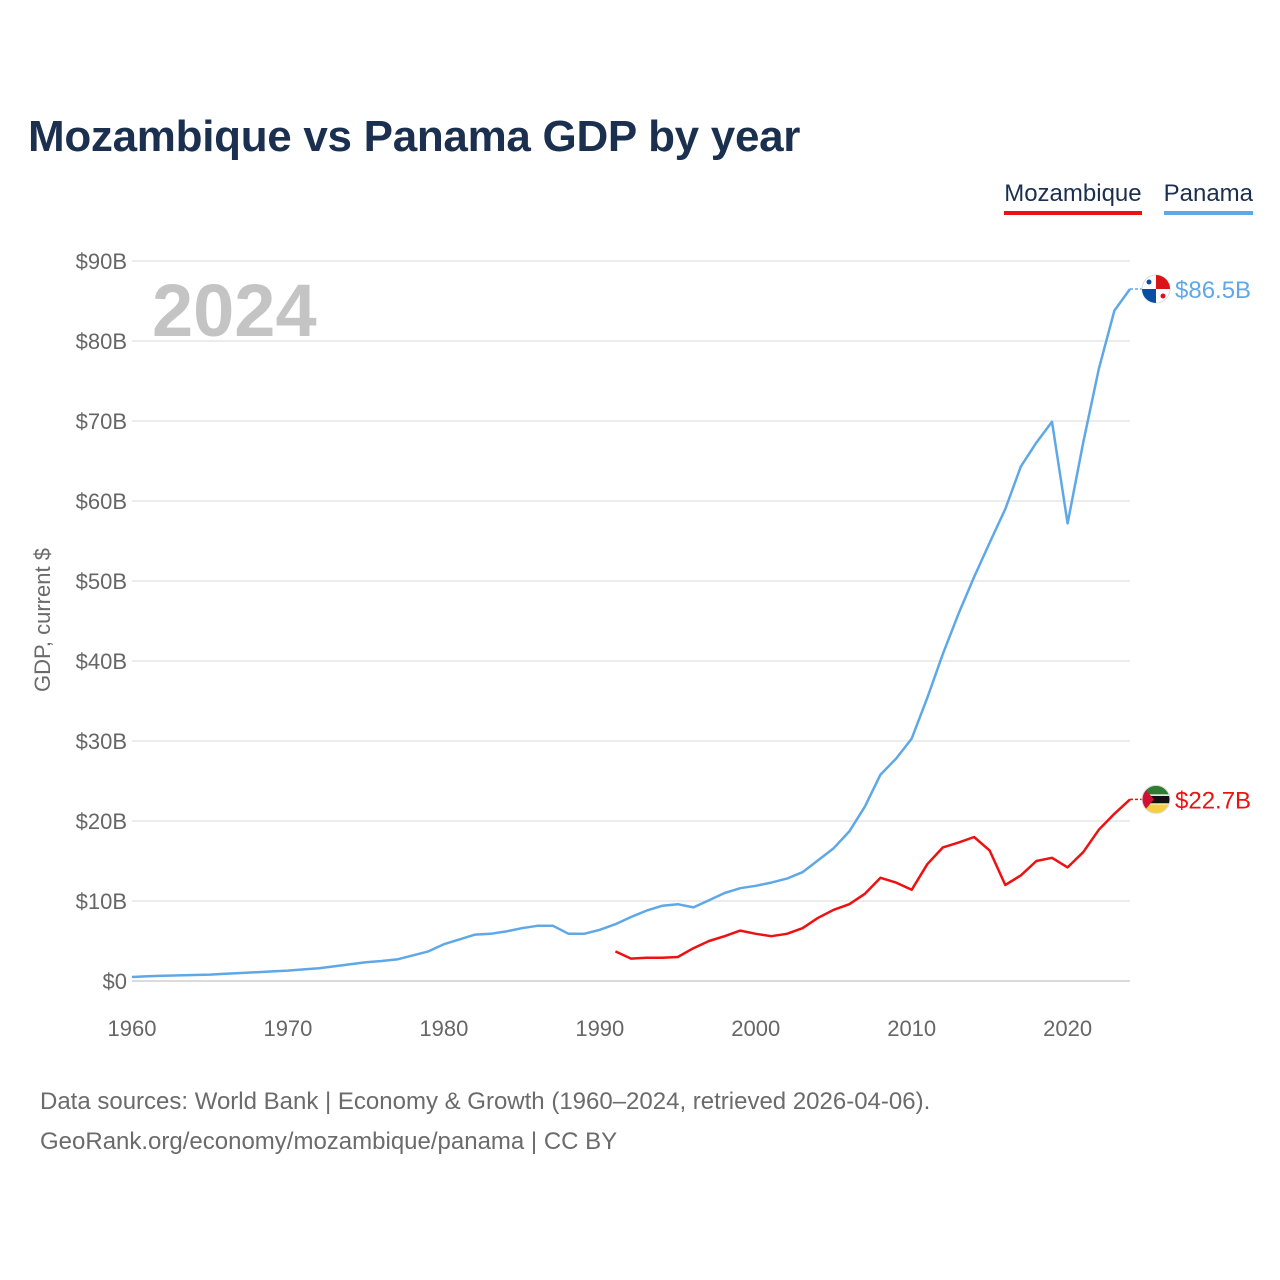 The width and height of the screenshot is (1280, 1280). I want to click on y-tick-label: $70B, so click(101, 421).